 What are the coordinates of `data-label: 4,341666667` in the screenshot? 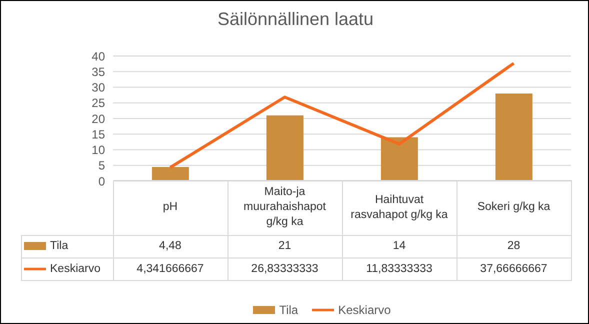 It's located at (170, 269).